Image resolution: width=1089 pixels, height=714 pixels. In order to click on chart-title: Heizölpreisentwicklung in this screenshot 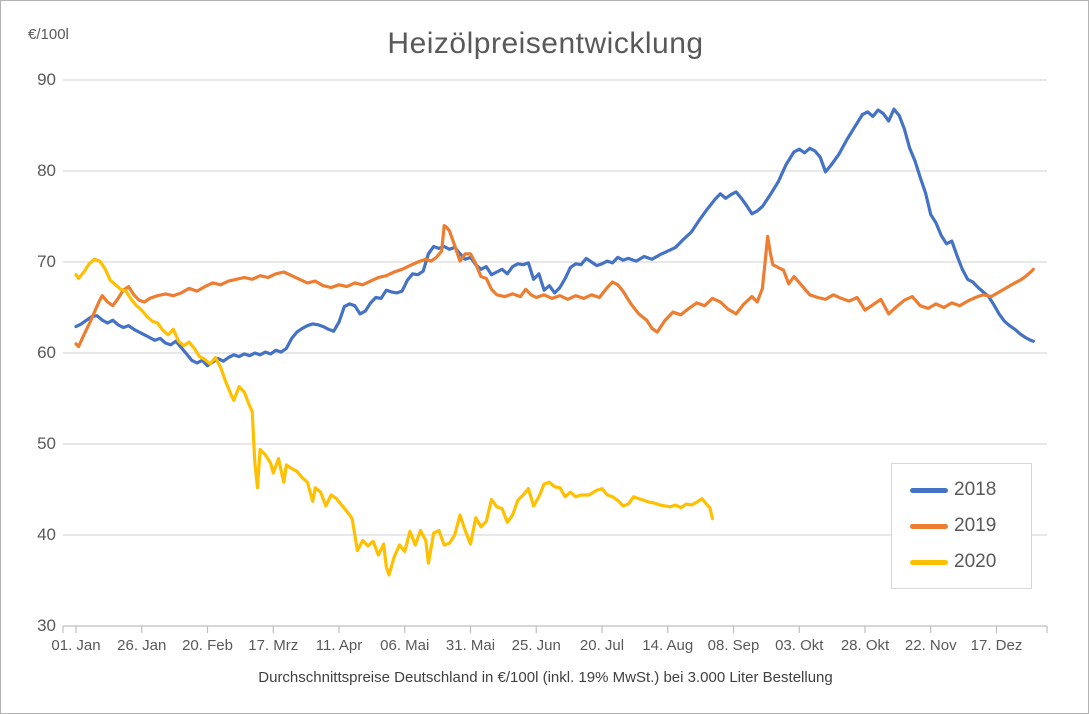, I will do `click(545, 43)`.